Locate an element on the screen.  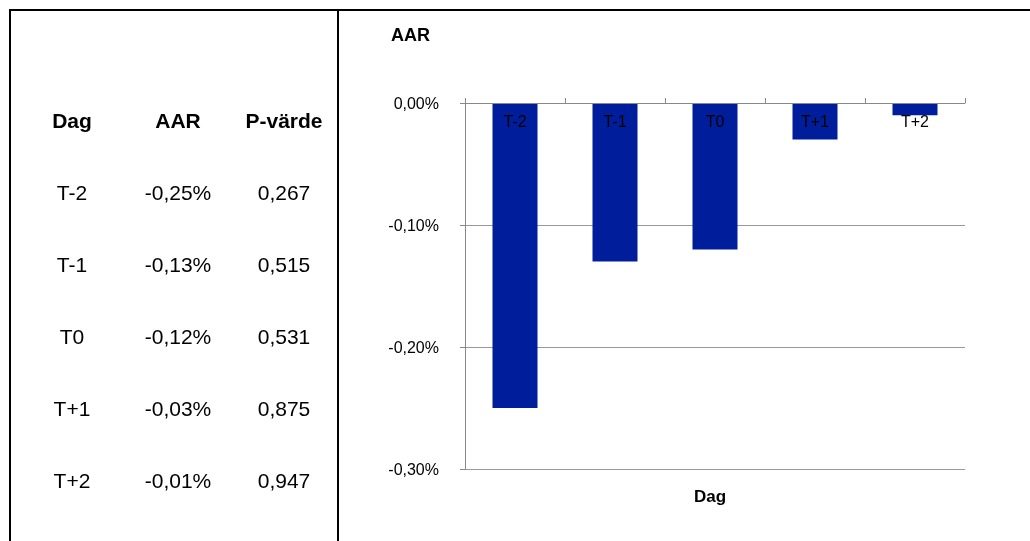
text: -0,03% is located at coordinates (178, 408).